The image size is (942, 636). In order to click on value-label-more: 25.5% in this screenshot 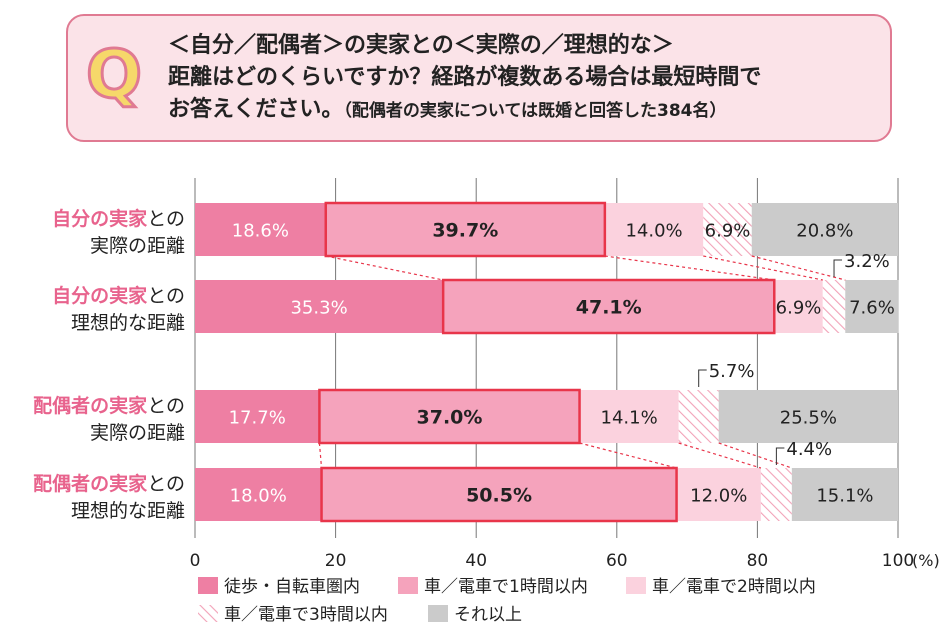, I will do `click(808, 418)`.